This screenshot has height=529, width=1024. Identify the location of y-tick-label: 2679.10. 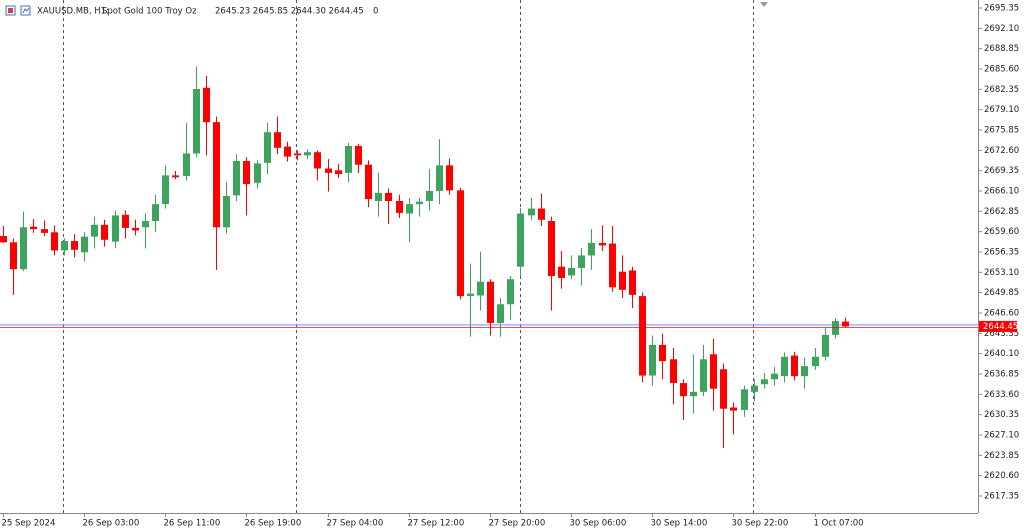
(1001, 110).